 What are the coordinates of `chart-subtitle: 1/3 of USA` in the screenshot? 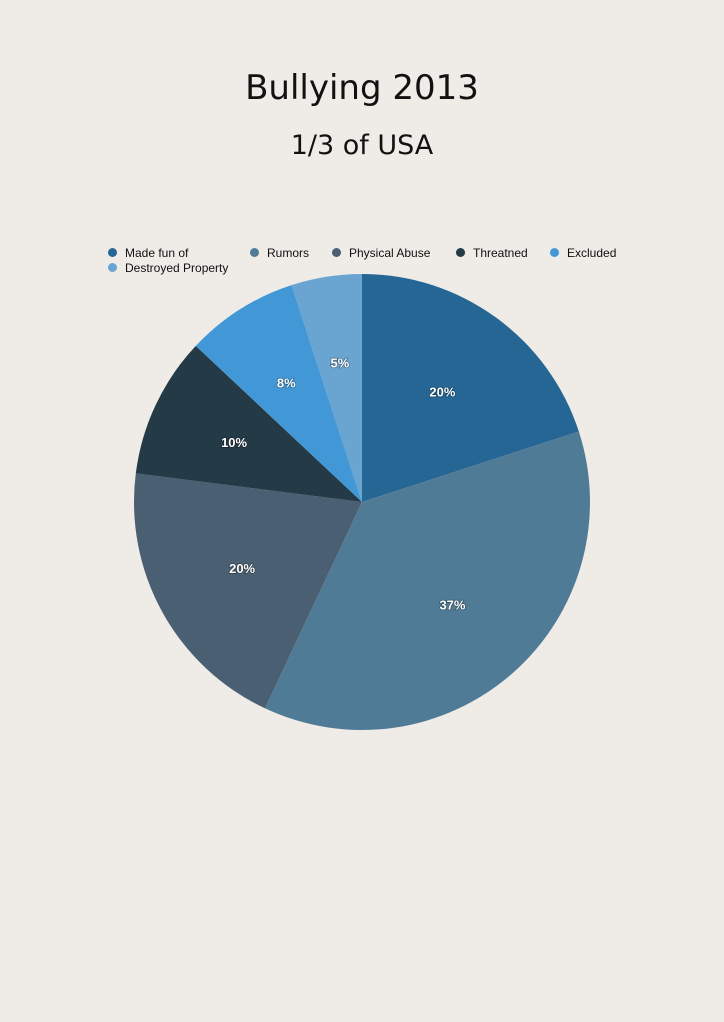 It's located at (362, 145).